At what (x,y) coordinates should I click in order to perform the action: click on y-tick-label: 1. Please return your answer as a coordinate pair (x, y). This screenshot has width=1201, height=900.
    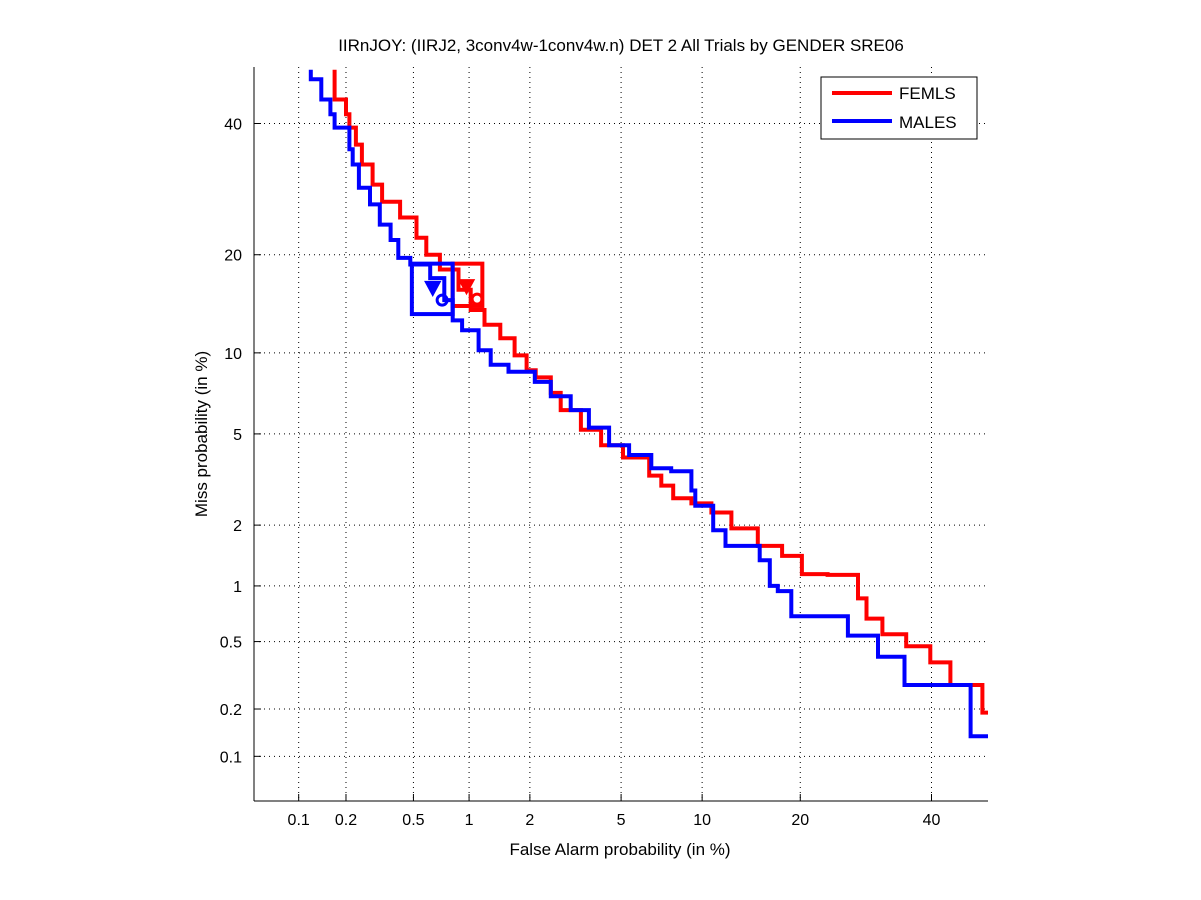
    Looking at the image, I should click on (237, 587).